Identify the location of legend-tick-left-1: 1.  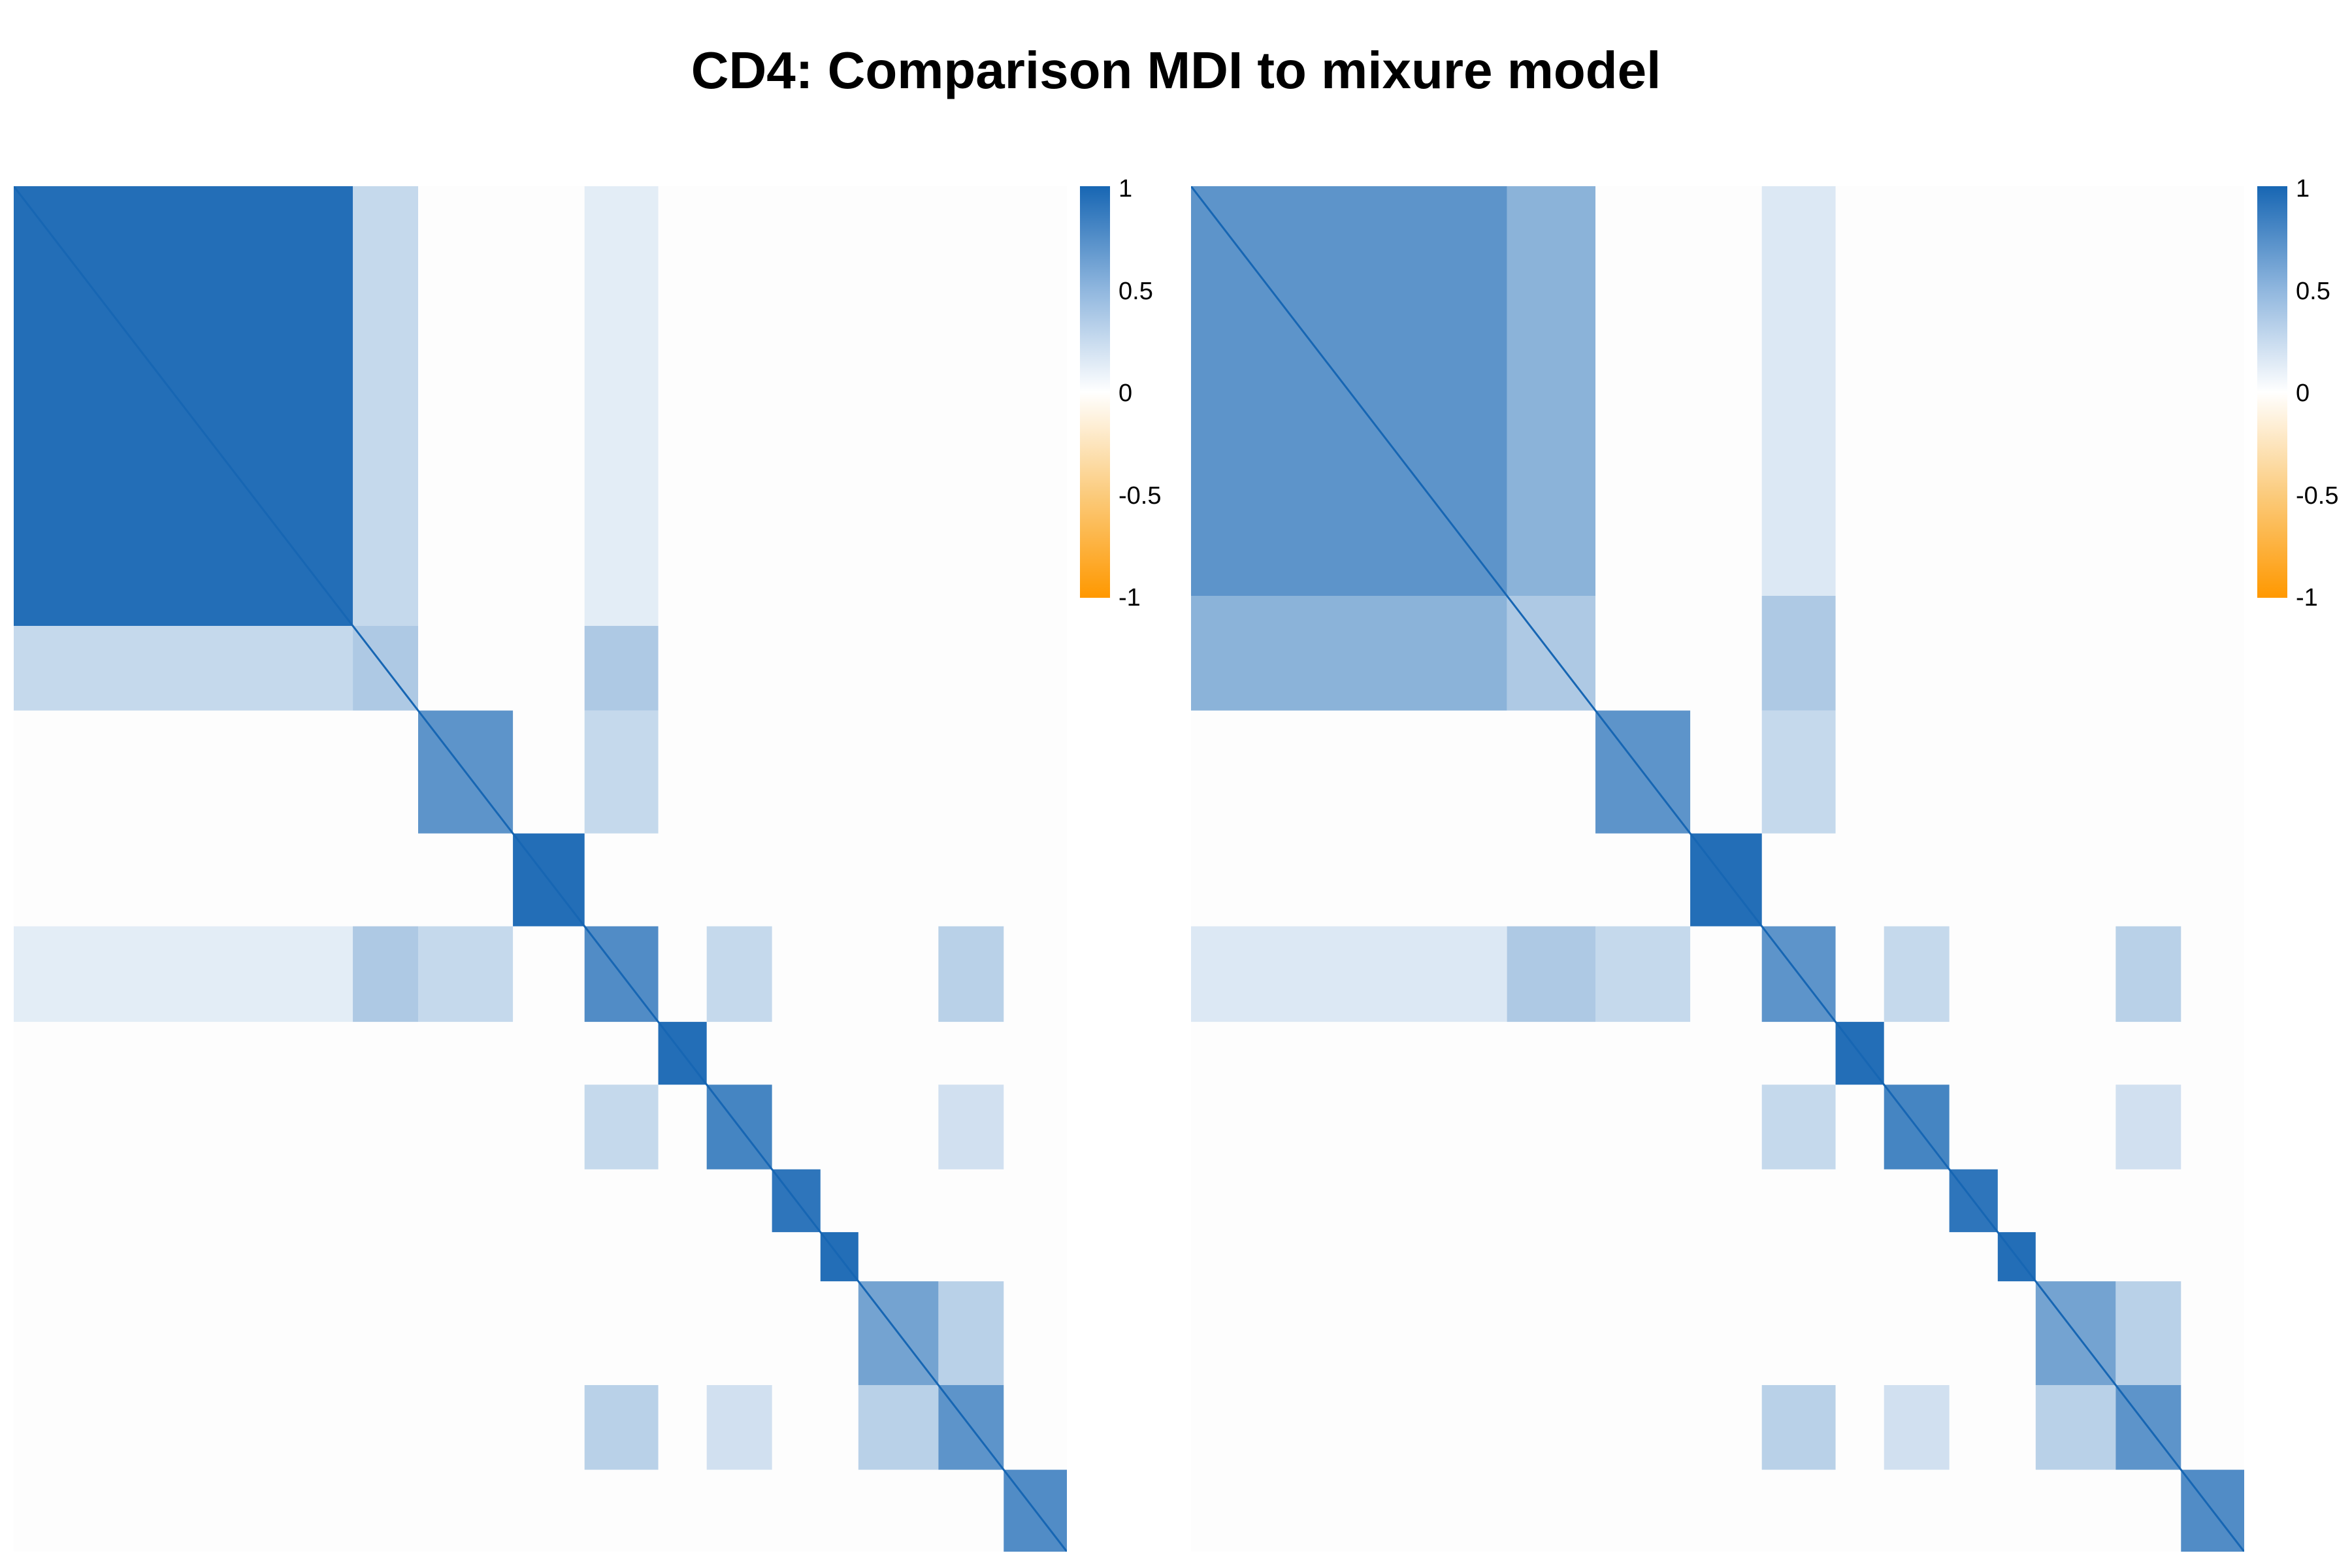
(1126, 189).